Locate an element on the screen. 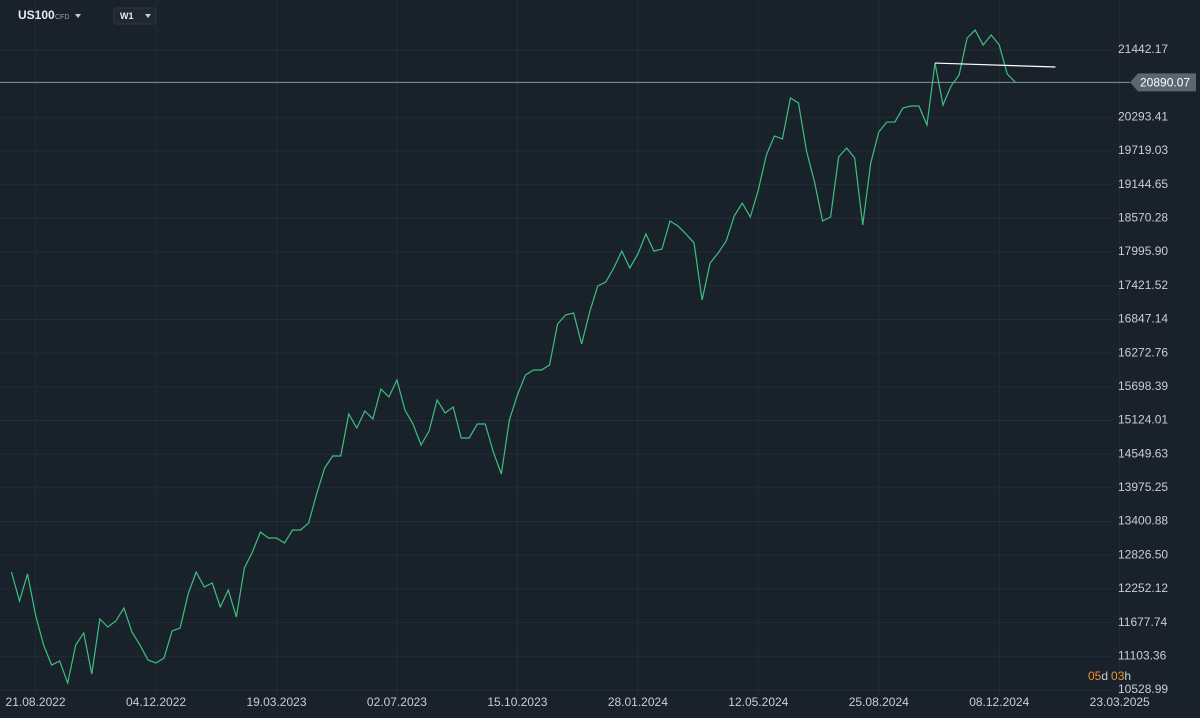  y-tick-label: 19719.03 is located at coordinates (1143, 150).